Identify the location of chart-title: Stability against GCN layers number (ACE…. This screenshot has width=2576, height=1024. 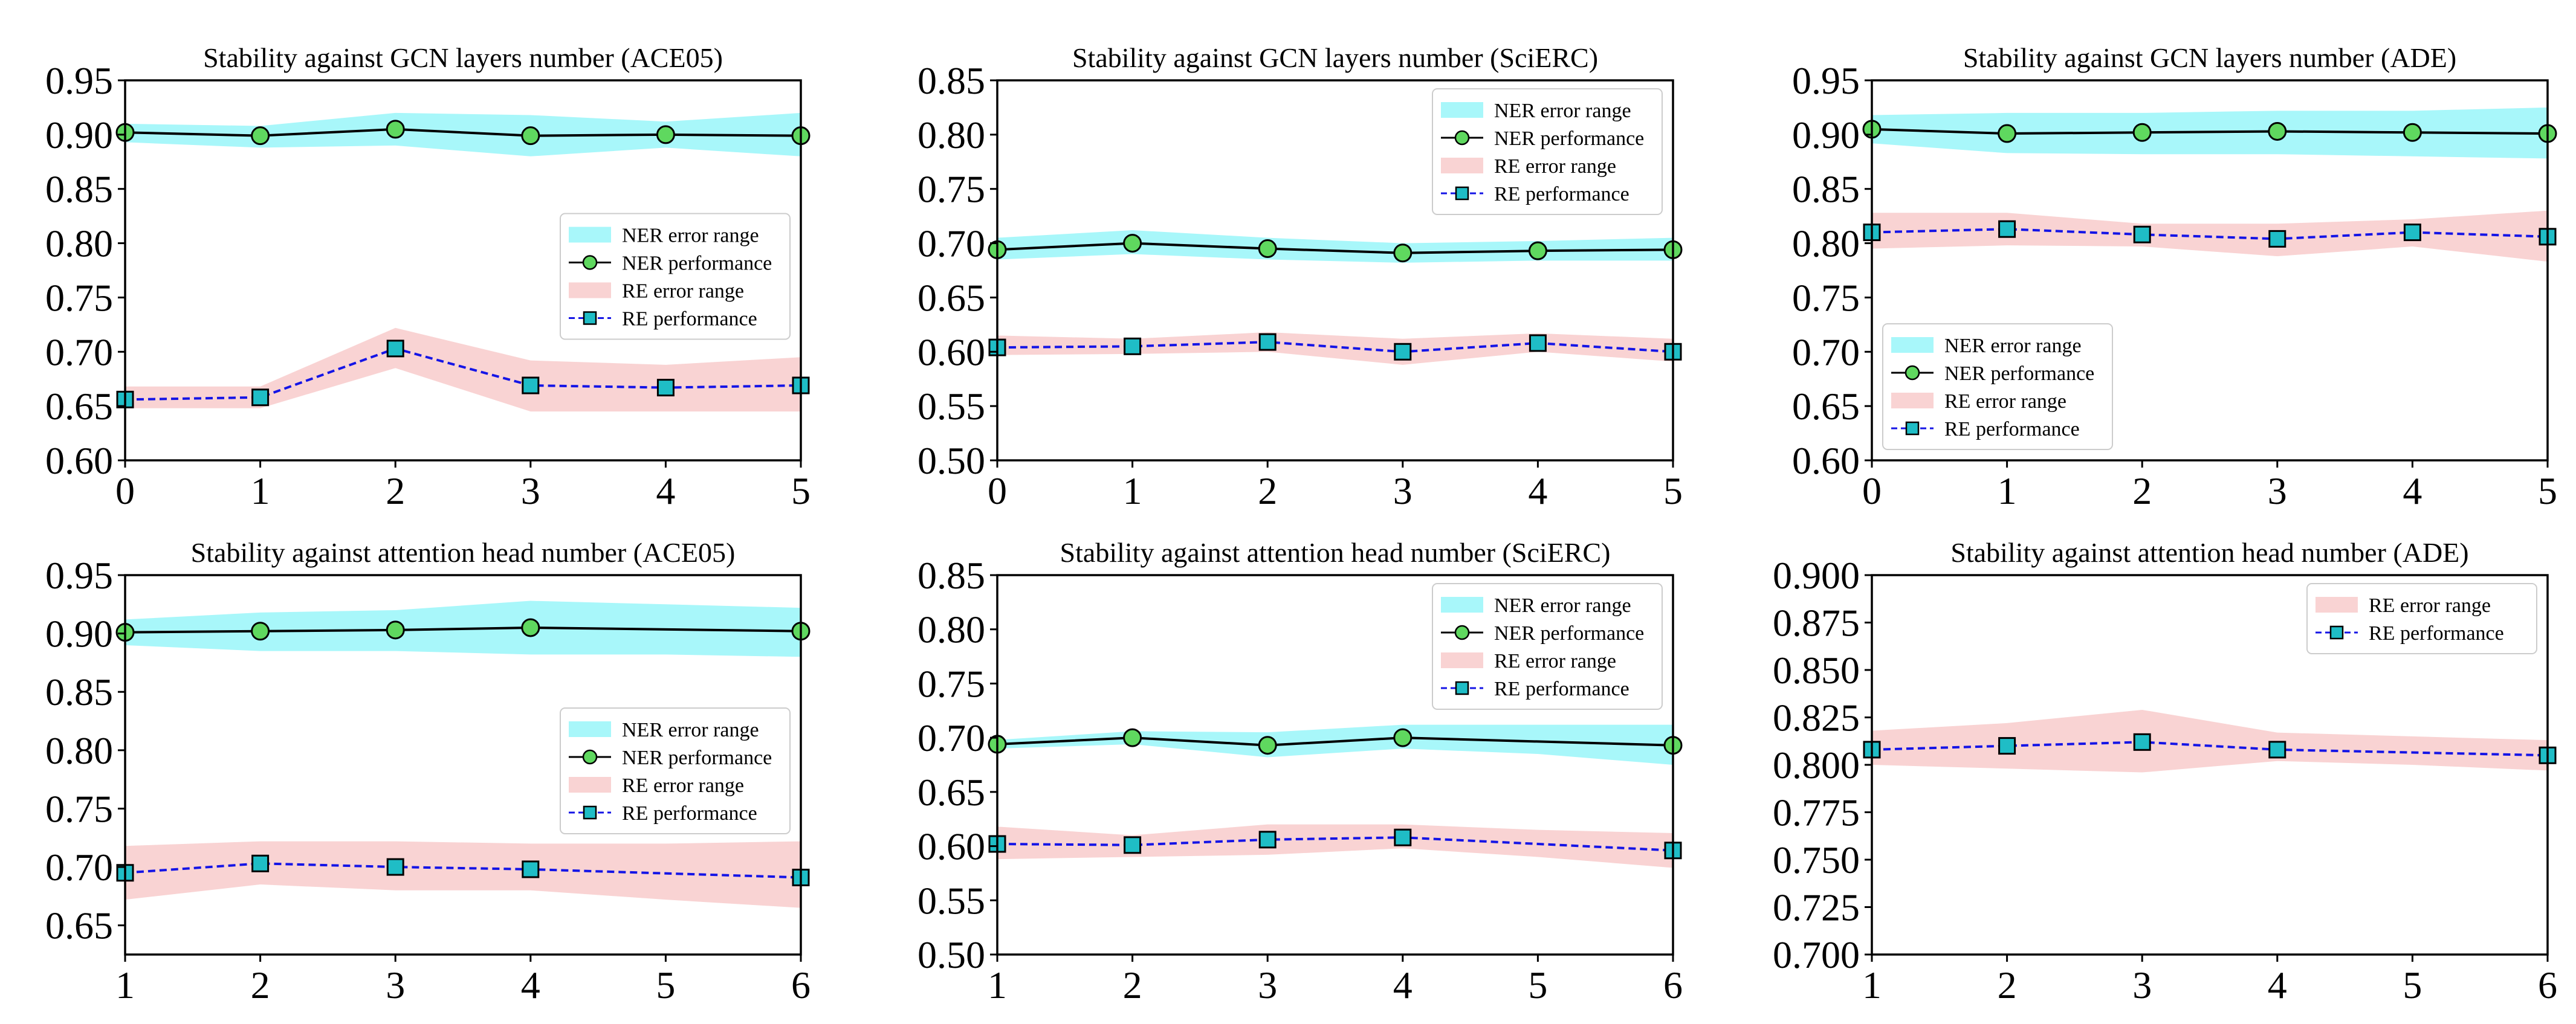
(463, 57).